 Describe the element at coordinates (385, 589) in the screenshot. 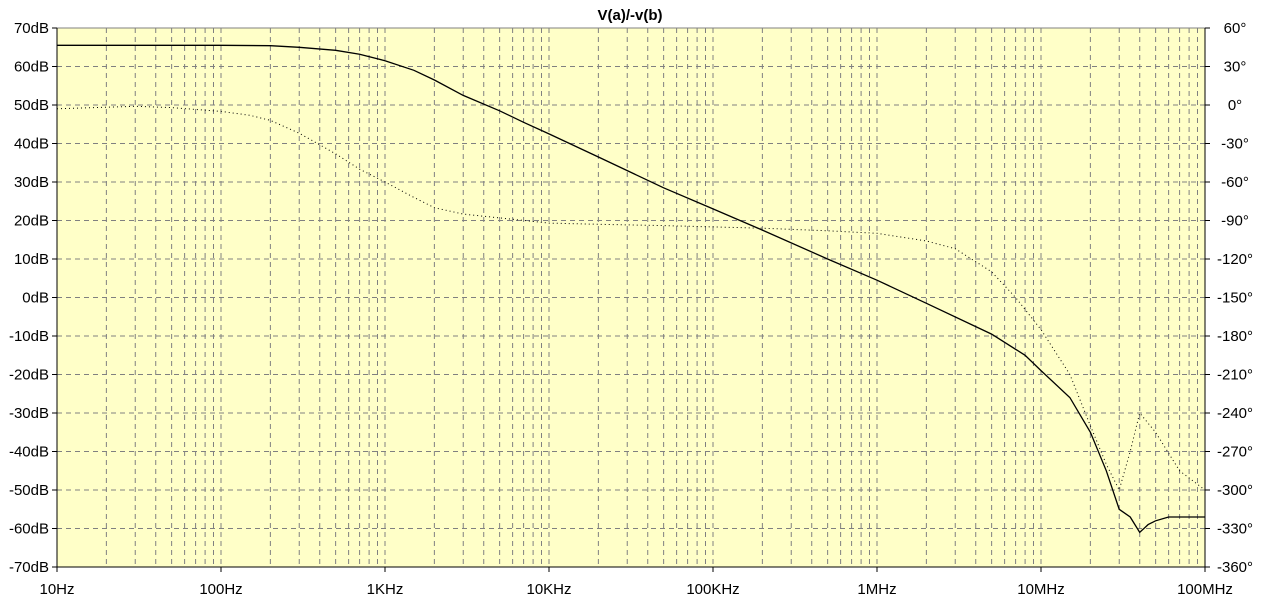

I see `x-tick-label: 1KHz` at that location.